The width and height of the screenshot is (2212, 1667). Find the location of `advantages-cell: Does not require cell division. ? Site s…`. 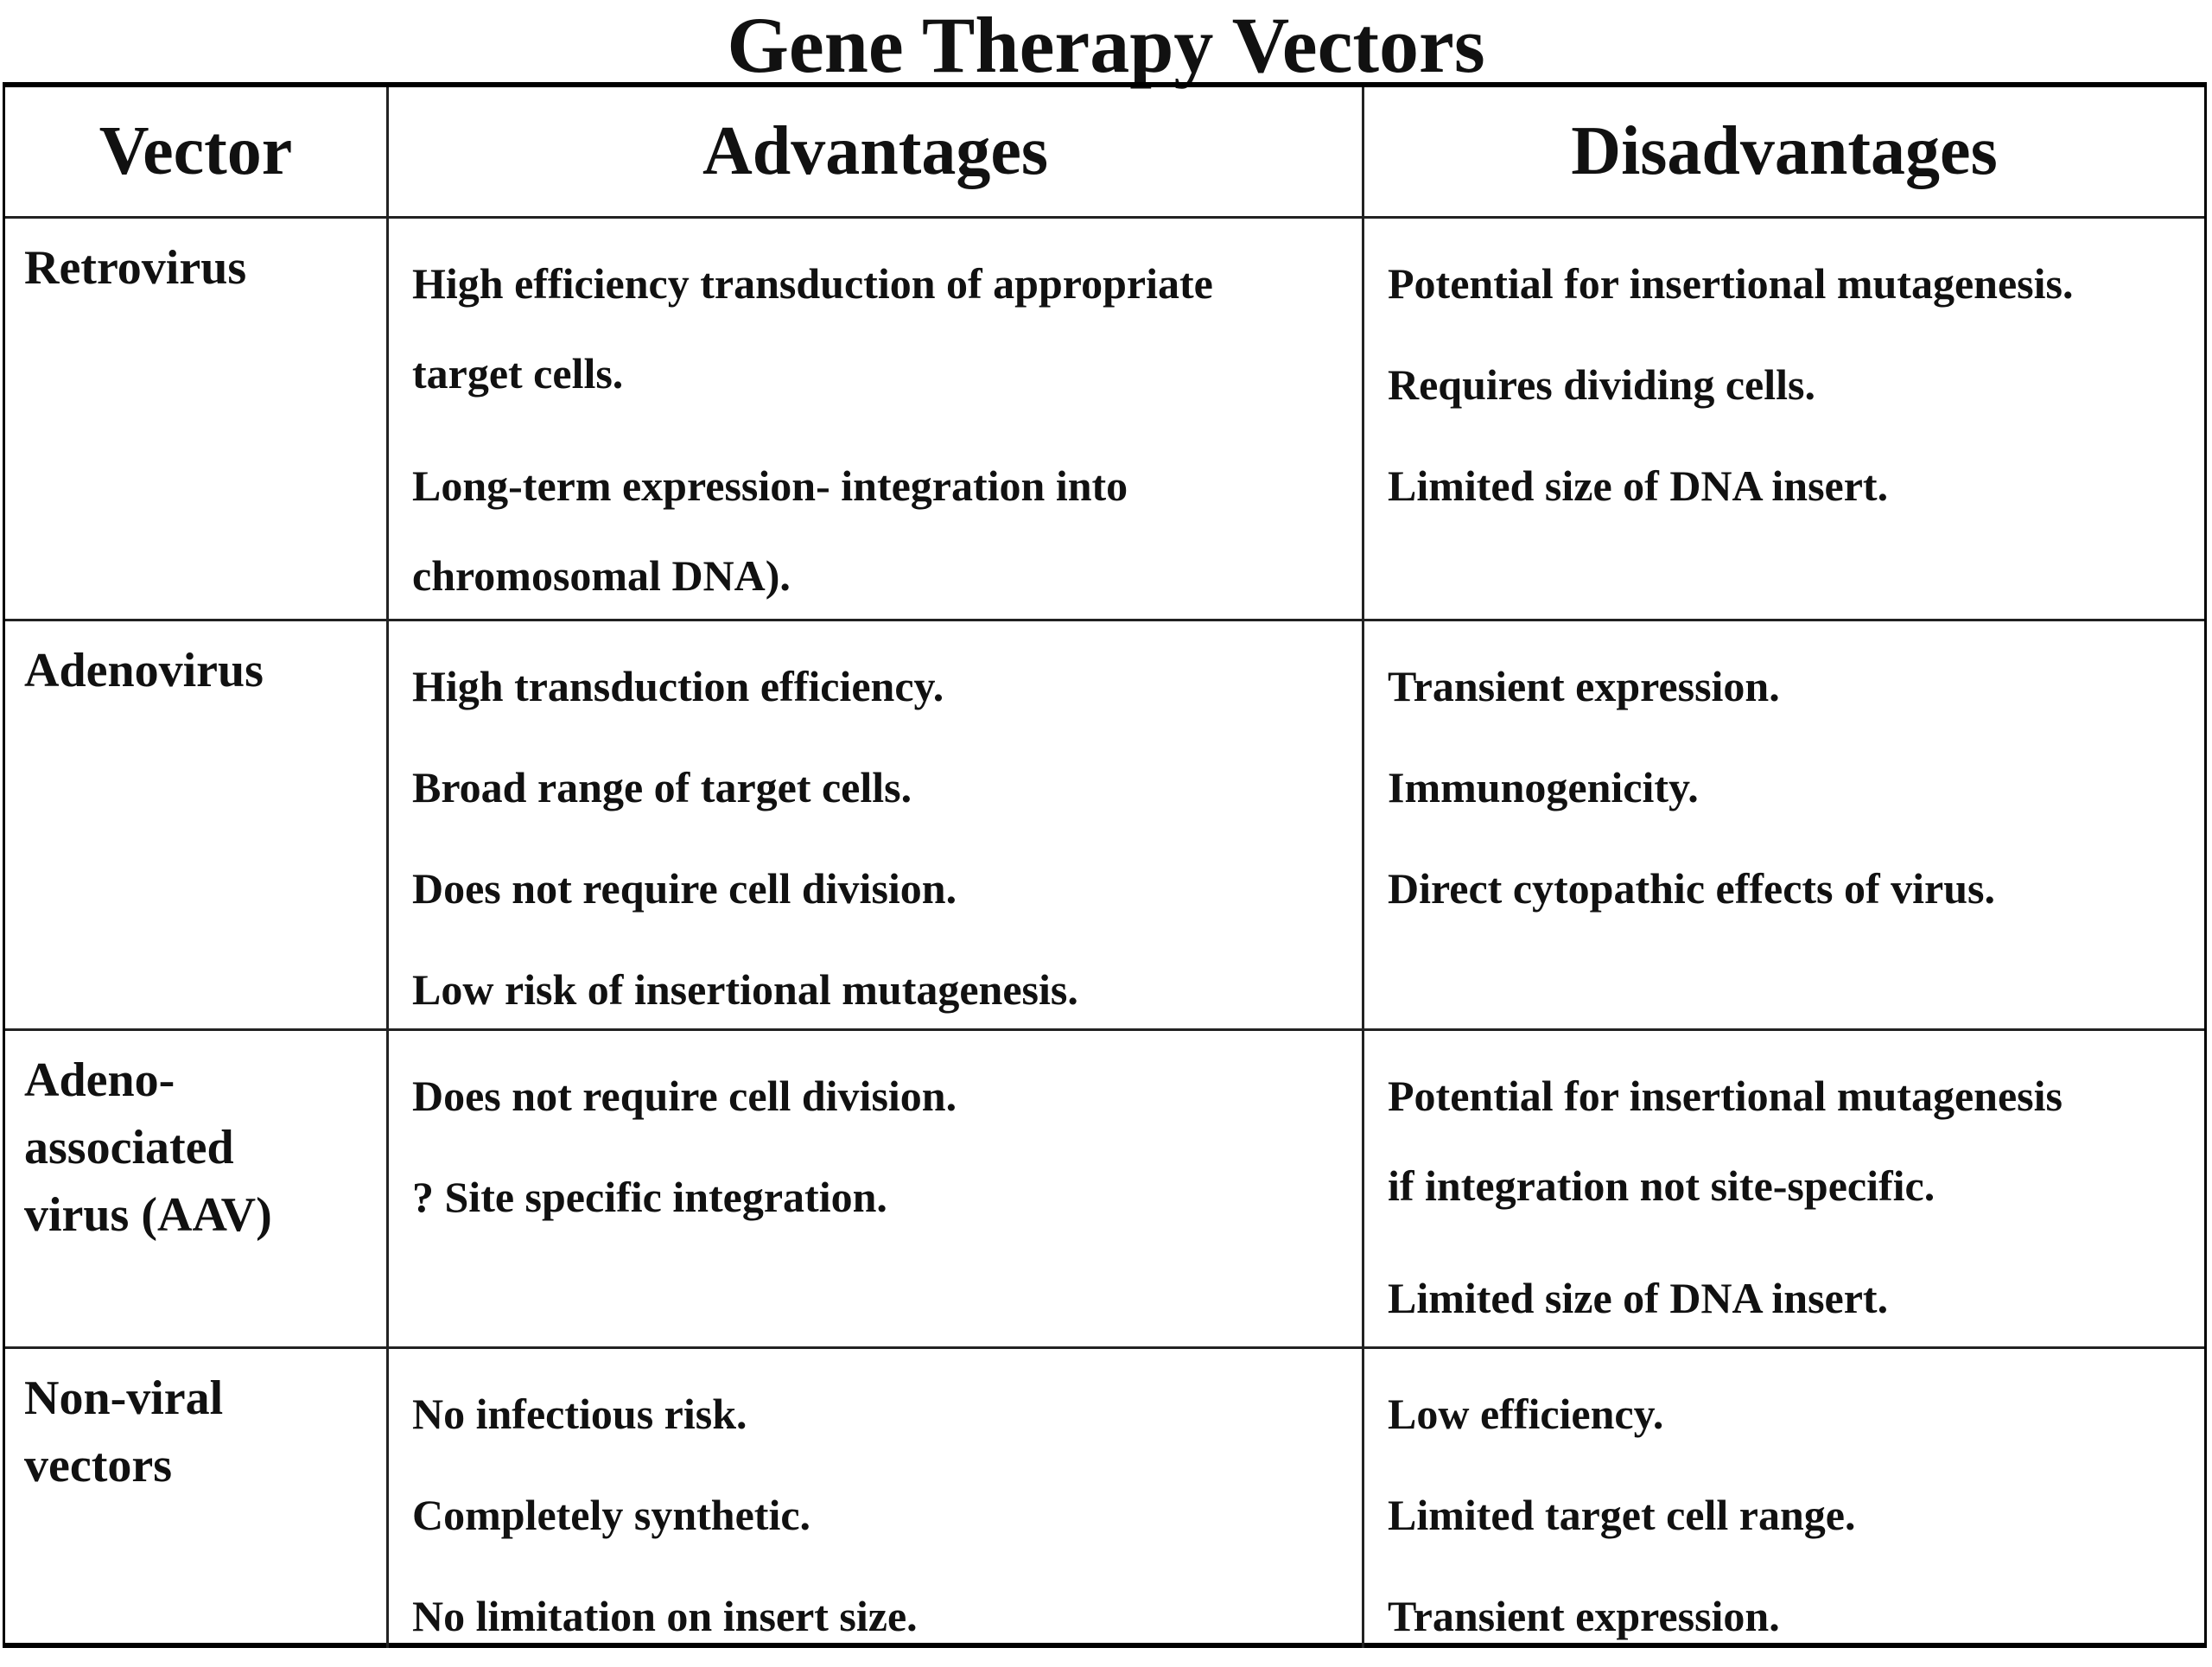

advantages-cell: Does not require cell division. ? Site s… is located at coordinates (876, 1188).